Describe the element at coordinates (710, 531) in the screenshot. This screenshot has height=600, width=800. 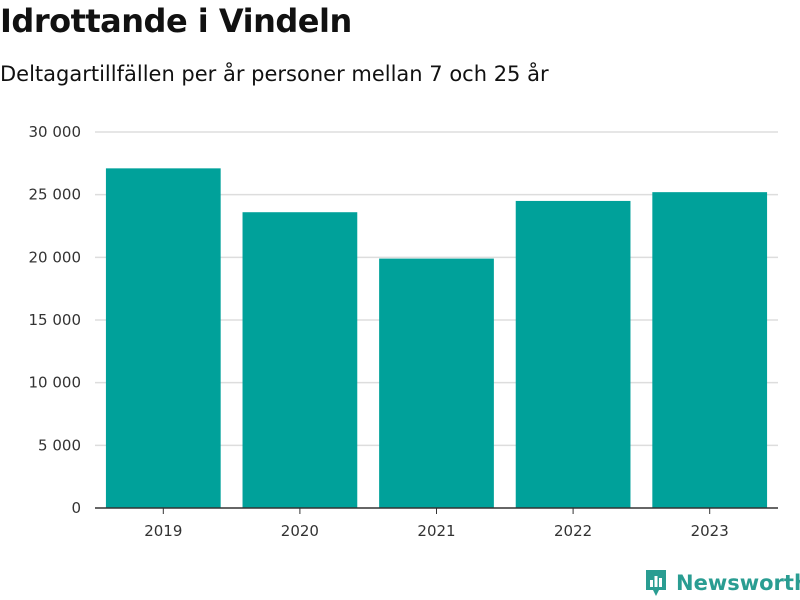
I see `x-tick-label: 2023` at that location.